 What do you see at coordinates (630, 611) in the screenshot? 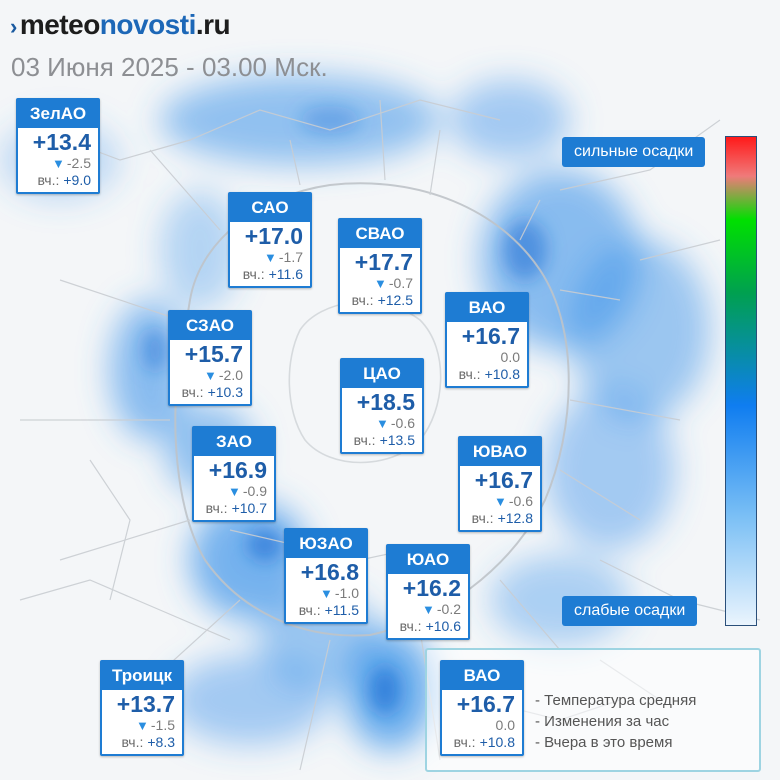
I see `weak-precip-label: слабые осадки` at bounding box center [630, 611].